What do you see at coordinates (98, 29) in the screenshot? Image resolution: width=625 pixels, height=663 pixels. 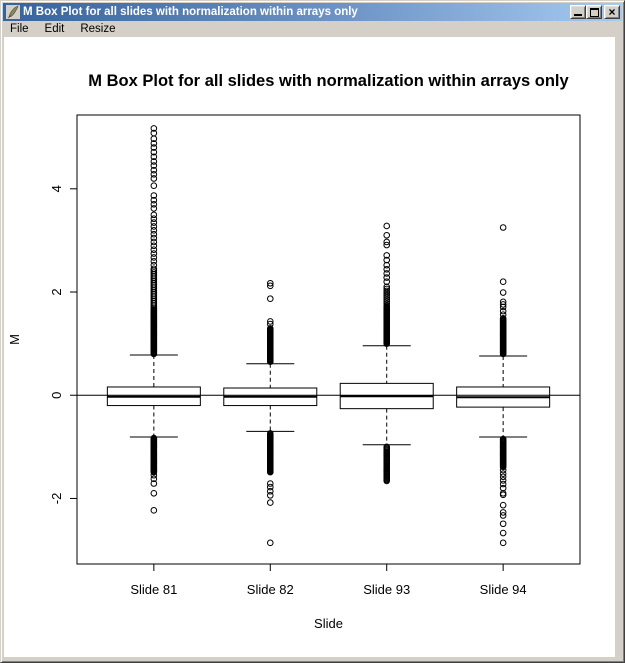 I see `menu-item-resize: Resize` at bounding box center [98, 29].